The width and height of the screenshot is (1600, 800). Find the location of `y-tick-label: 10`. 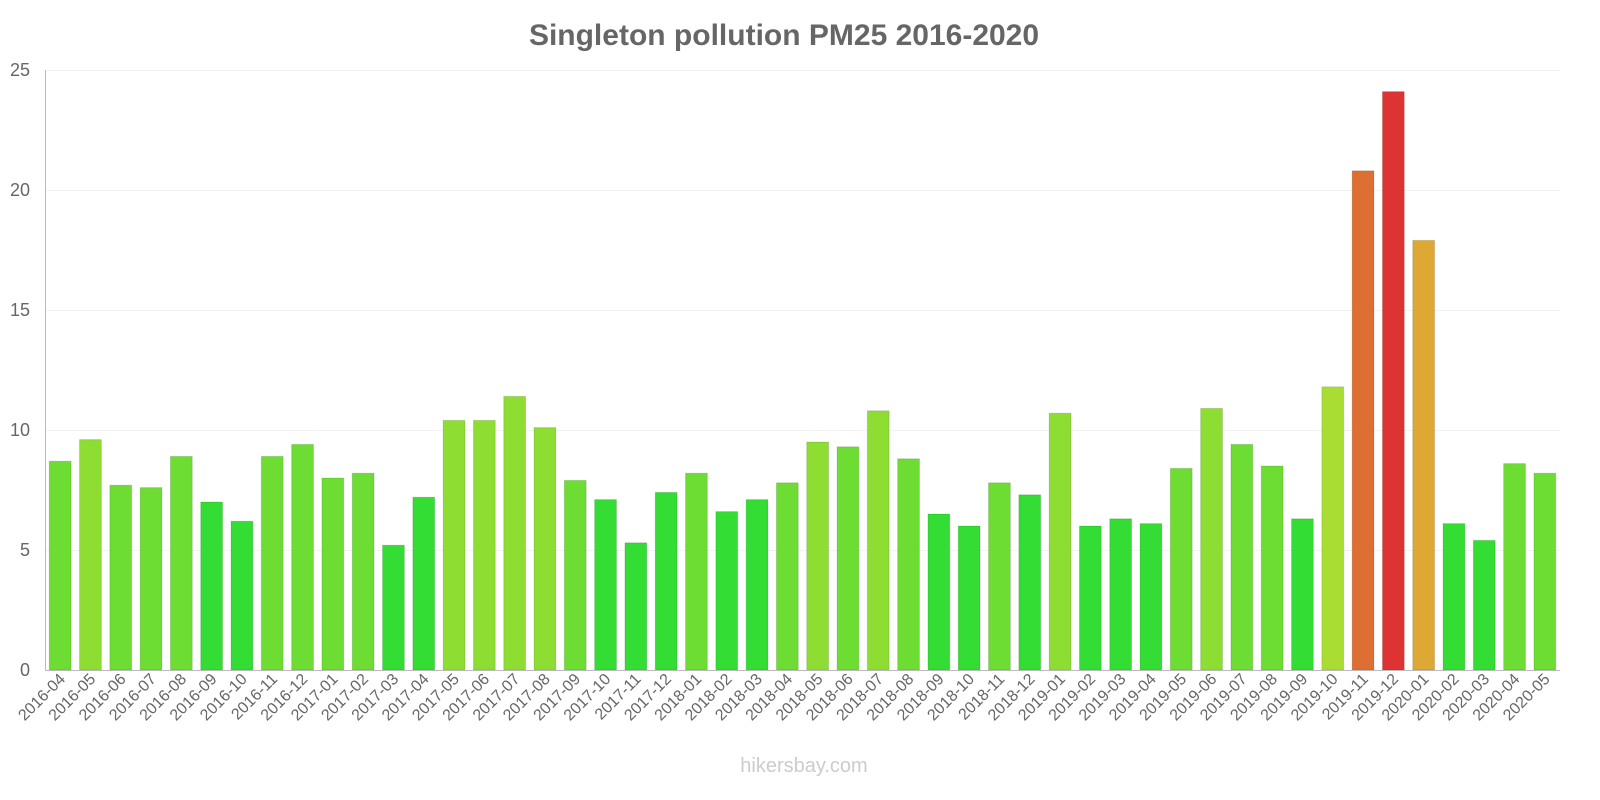

y-tick-label: 10 is located at coordinates (20, 430).